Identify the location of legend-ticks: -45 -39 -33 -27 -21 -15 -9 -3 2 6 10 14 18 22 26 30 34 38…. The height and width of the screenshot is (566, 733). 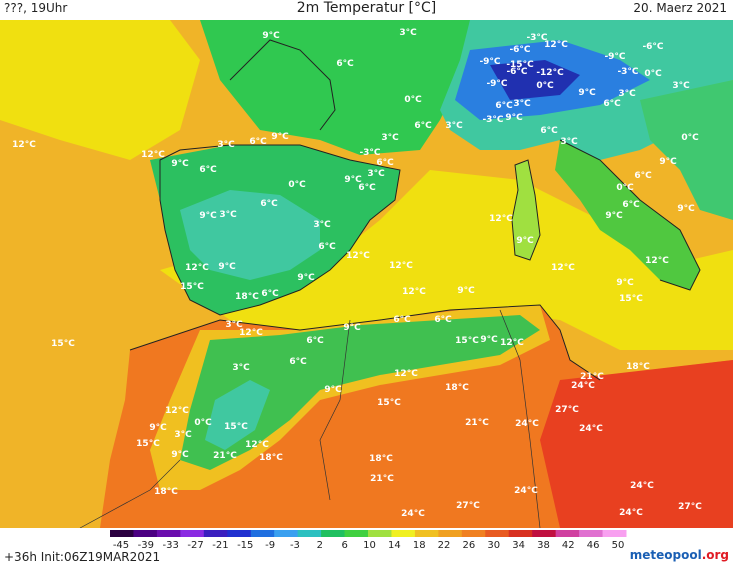
(369, 544).